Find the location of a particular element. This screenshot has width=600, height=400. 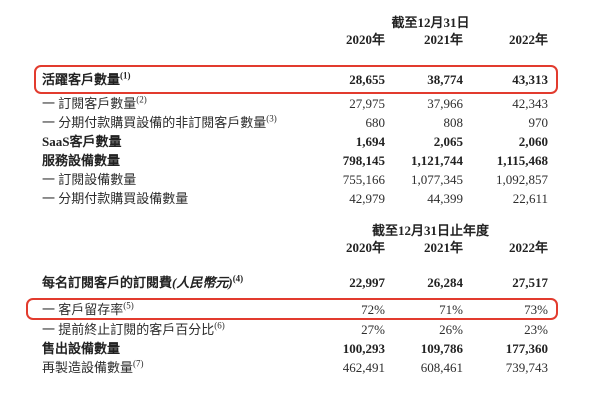

footnote-ref: (4) is located at coordinates (238, 278).